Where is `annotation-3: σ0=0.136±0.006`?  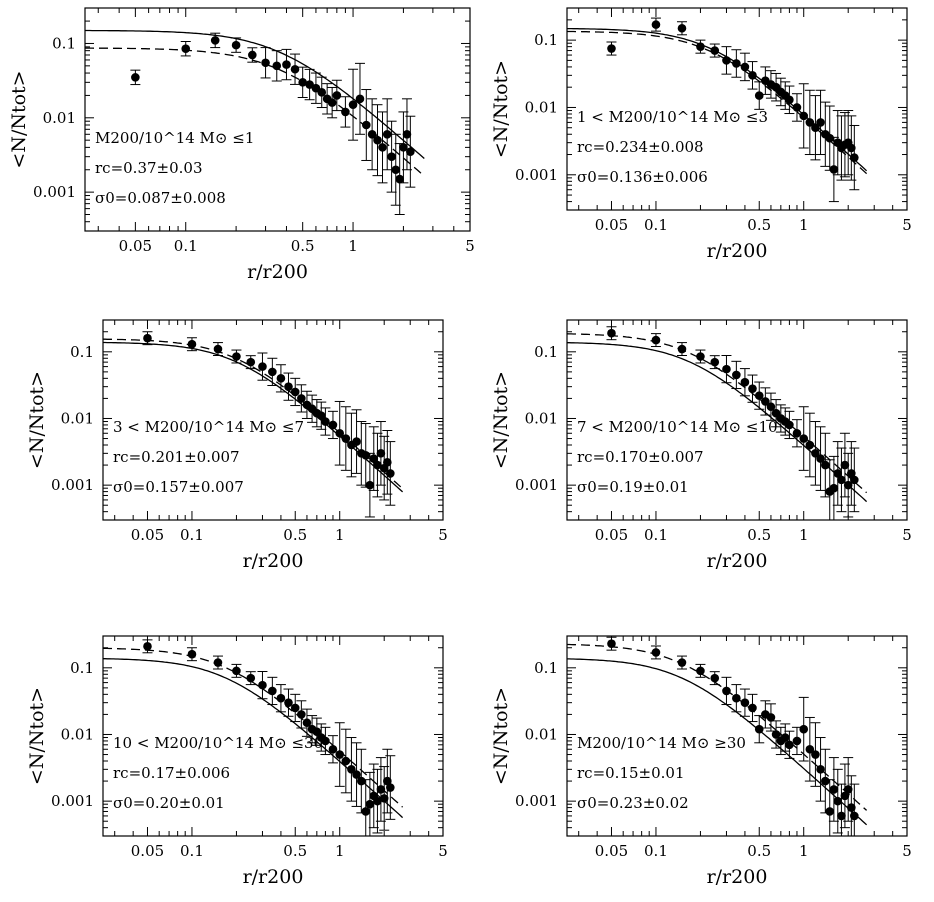 annotation-3: σ0=0.136±0.006 is located at coordinates (642, 177).